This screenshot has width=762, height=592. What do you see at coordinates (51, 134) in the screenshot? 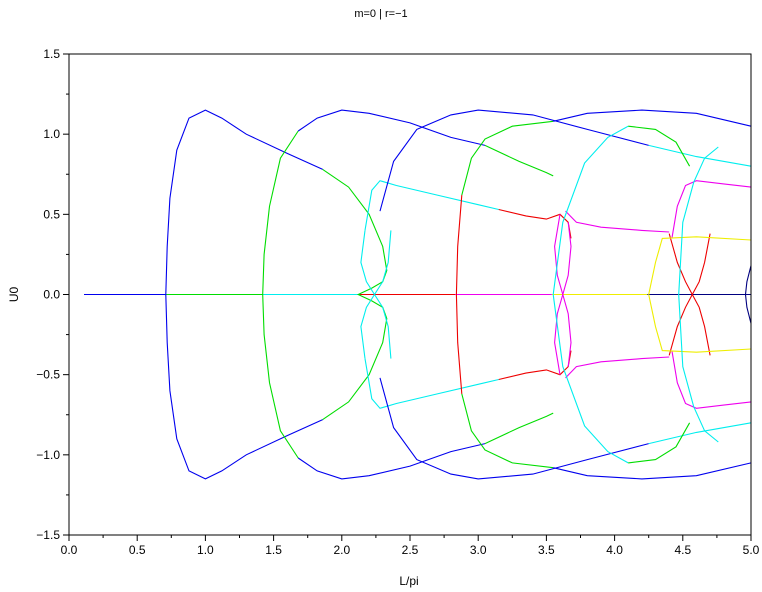
I see `y-tick-label: 1.0` at bounding box center [51, 134].